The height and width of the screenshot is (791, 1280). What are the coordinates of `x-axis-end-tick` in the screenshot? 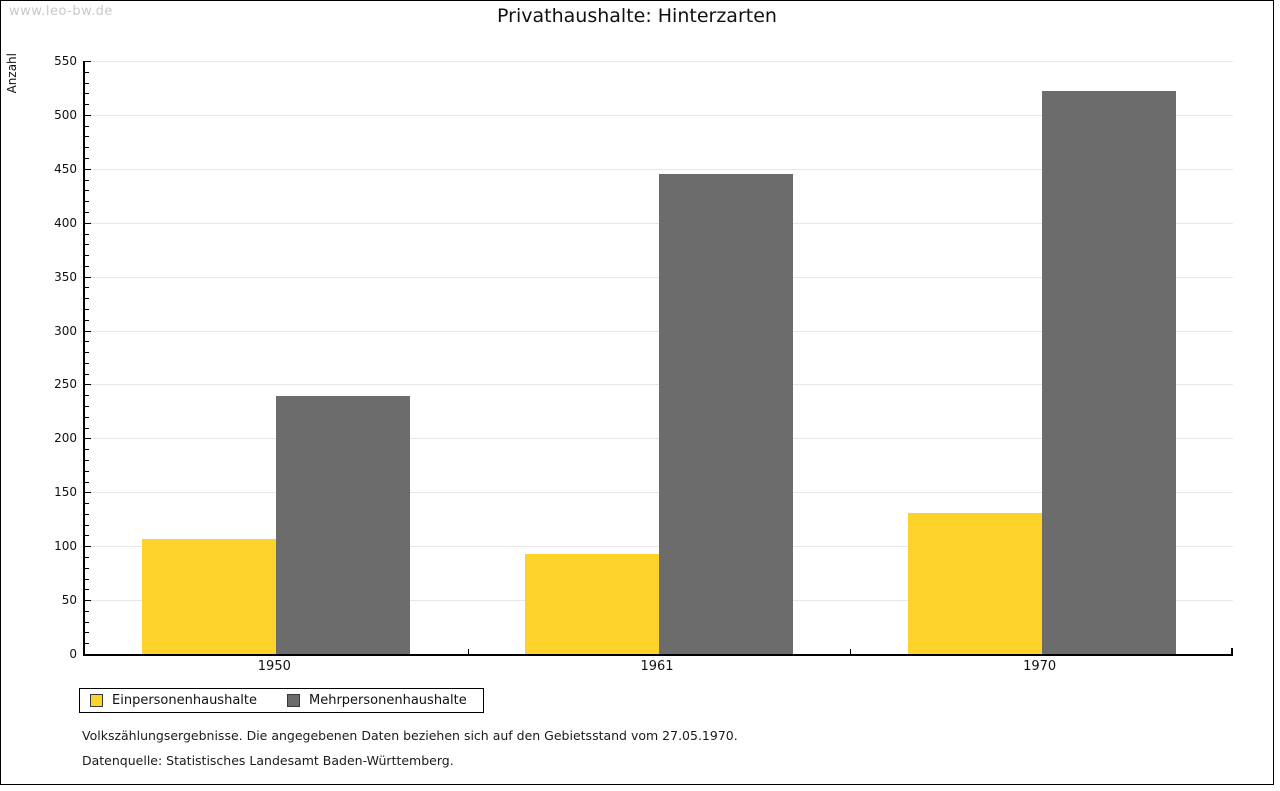 It's located at (1232, 651).